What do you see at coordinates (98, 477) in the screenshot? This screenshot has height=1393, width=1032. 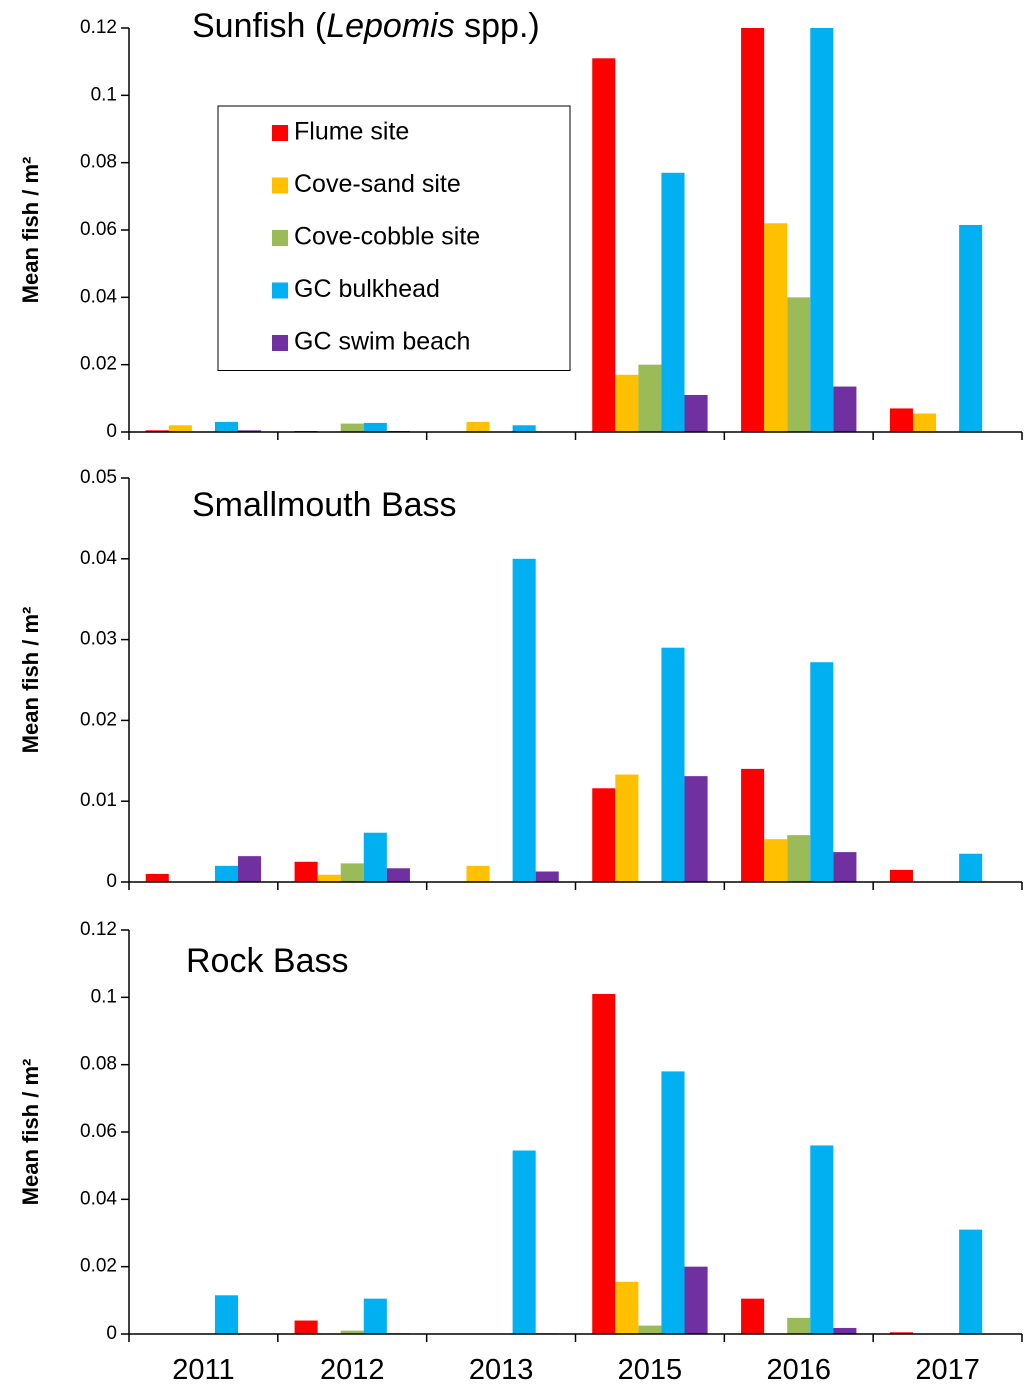 I see `y-tick-label: 0.05` at bounding box center [98, 477].